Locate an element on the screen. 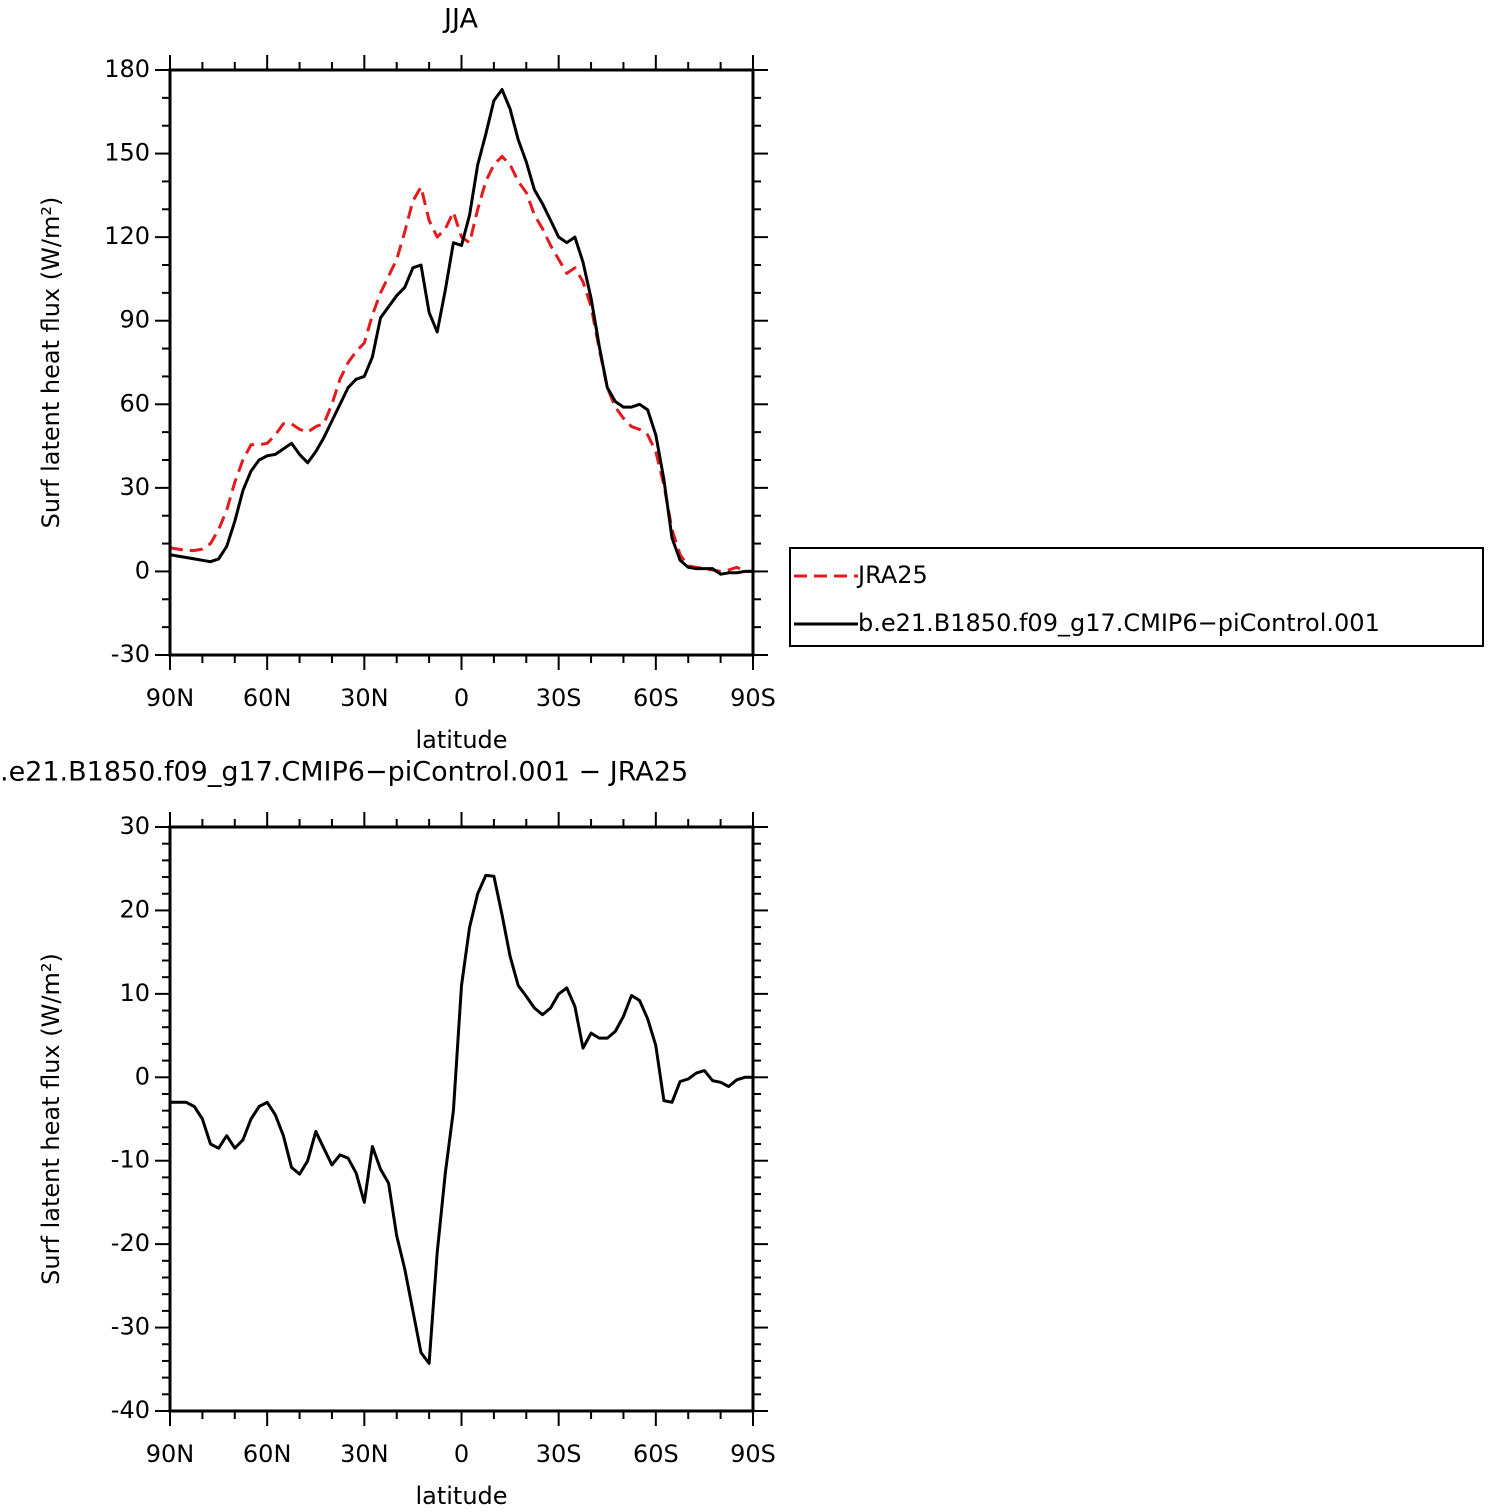 The height and width of the screenshot is (1512, 1490). y-tick-label: 120 is located at coordinates (127, 236).